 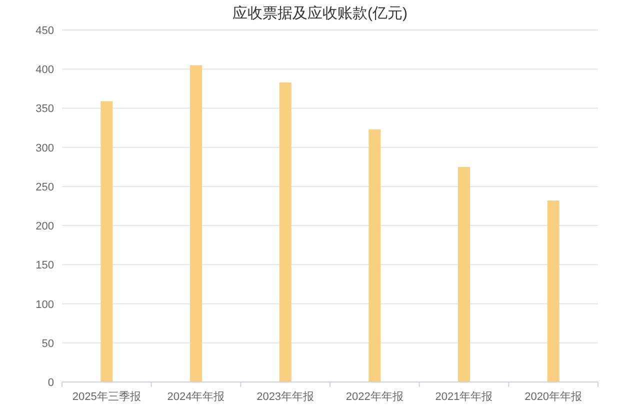 I want to click on y-tick-label: 100, so click(x=45, y=304).